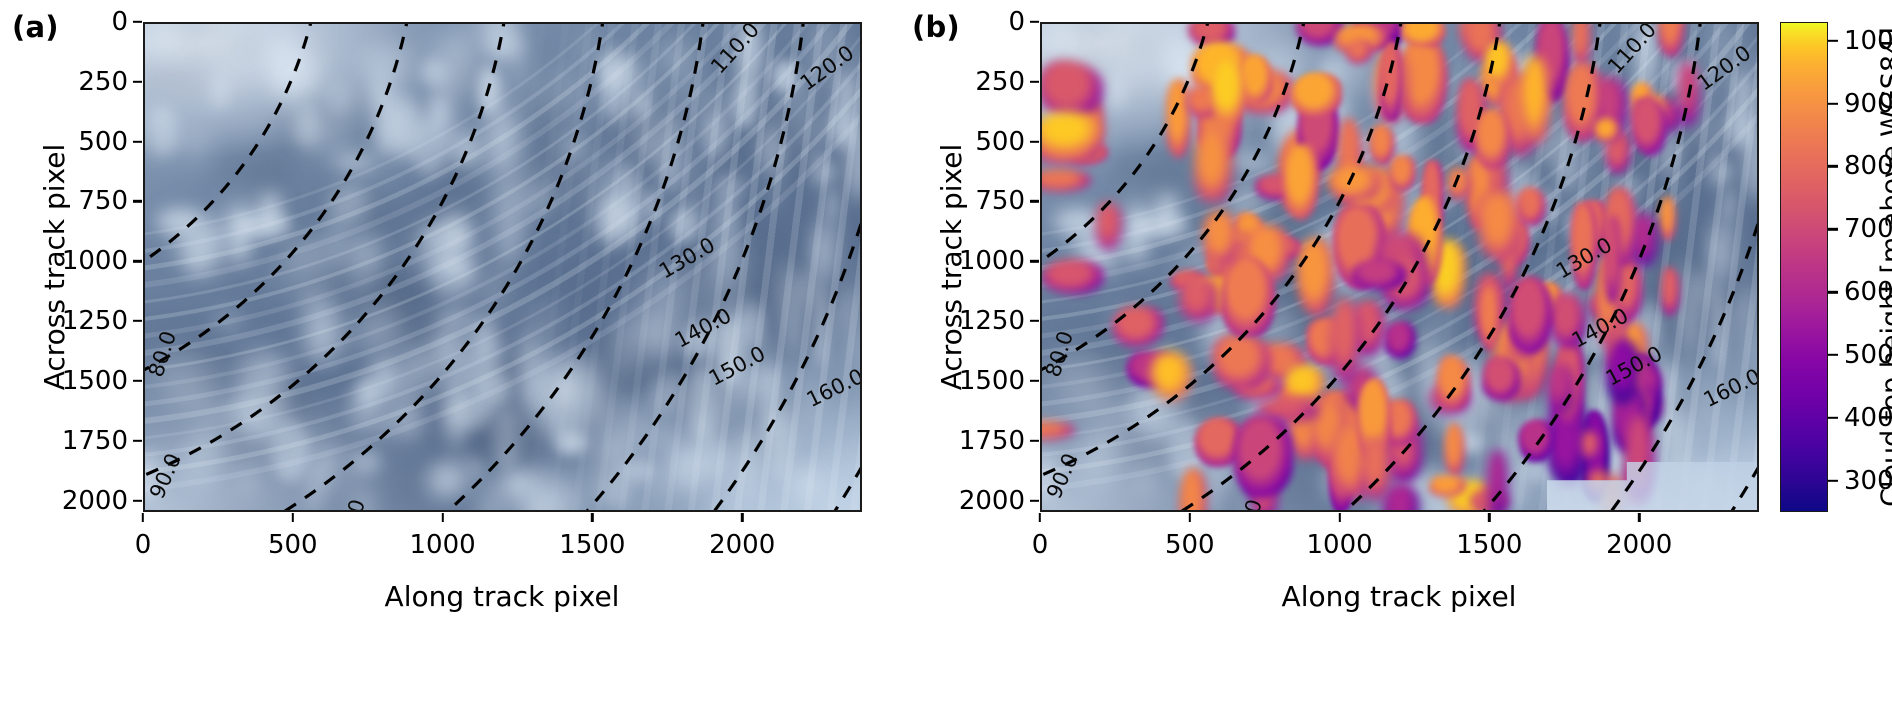  What do you see at coordinates (1489, 545) in the screenshot?
I see `x-tick-label: 1500` at bounding box center [1489, 545].